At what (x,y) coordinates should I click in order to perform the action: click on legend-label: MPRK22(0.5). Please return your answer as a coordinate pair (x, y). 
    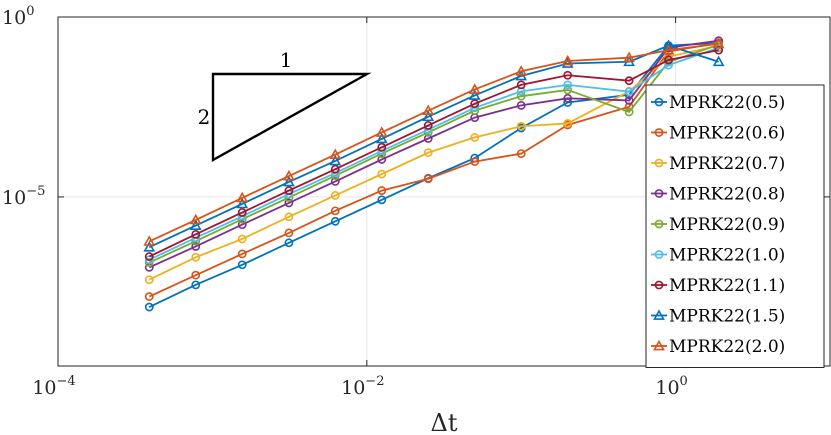
    Looking at the image, I should click on (727, 103).